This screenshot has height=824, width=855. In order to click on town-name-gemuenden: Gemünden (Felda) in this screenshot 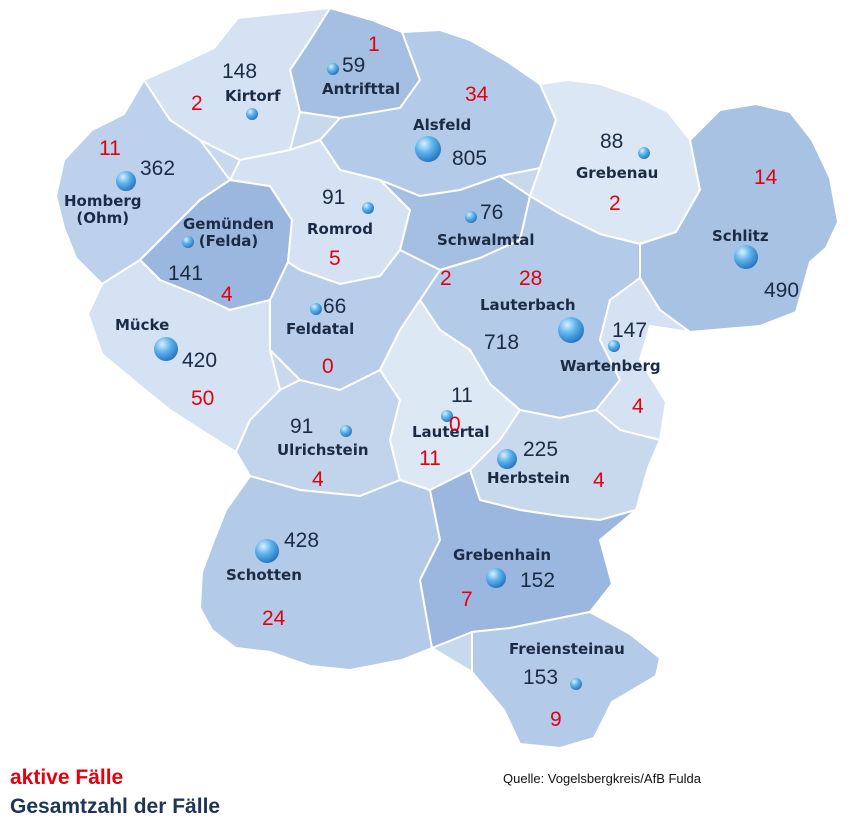, I will do `click(229, 233)`.